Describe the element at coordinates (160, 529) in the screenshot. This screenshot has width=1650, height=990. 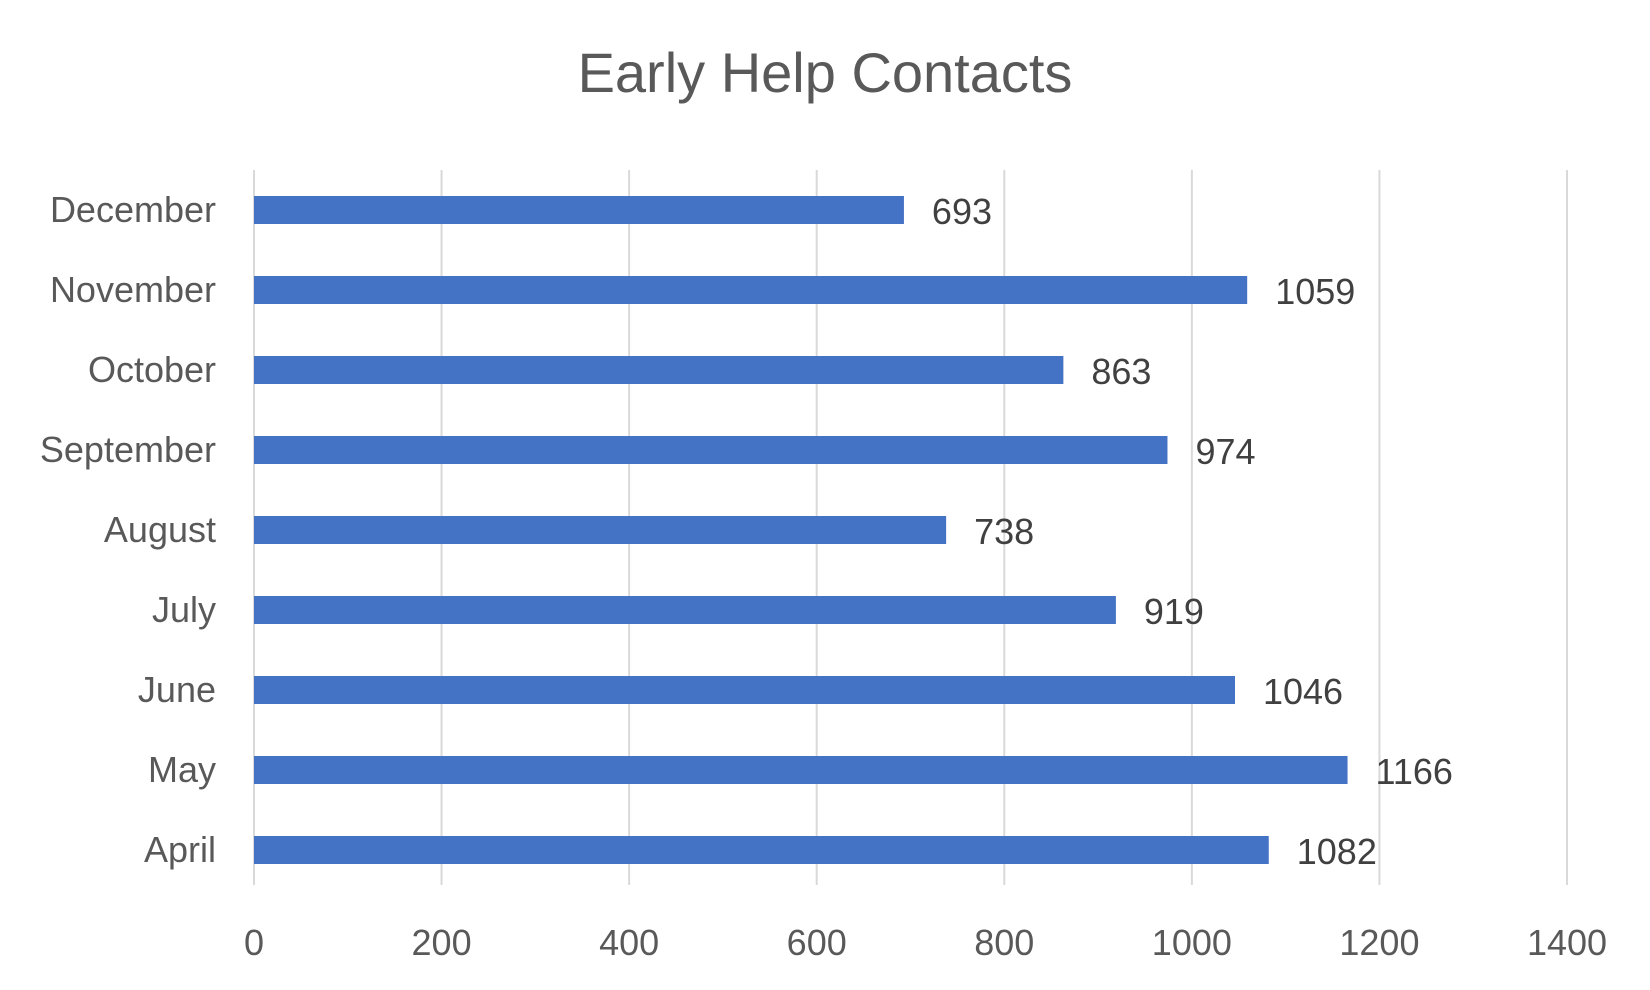
I see `category-label: August` at that location.